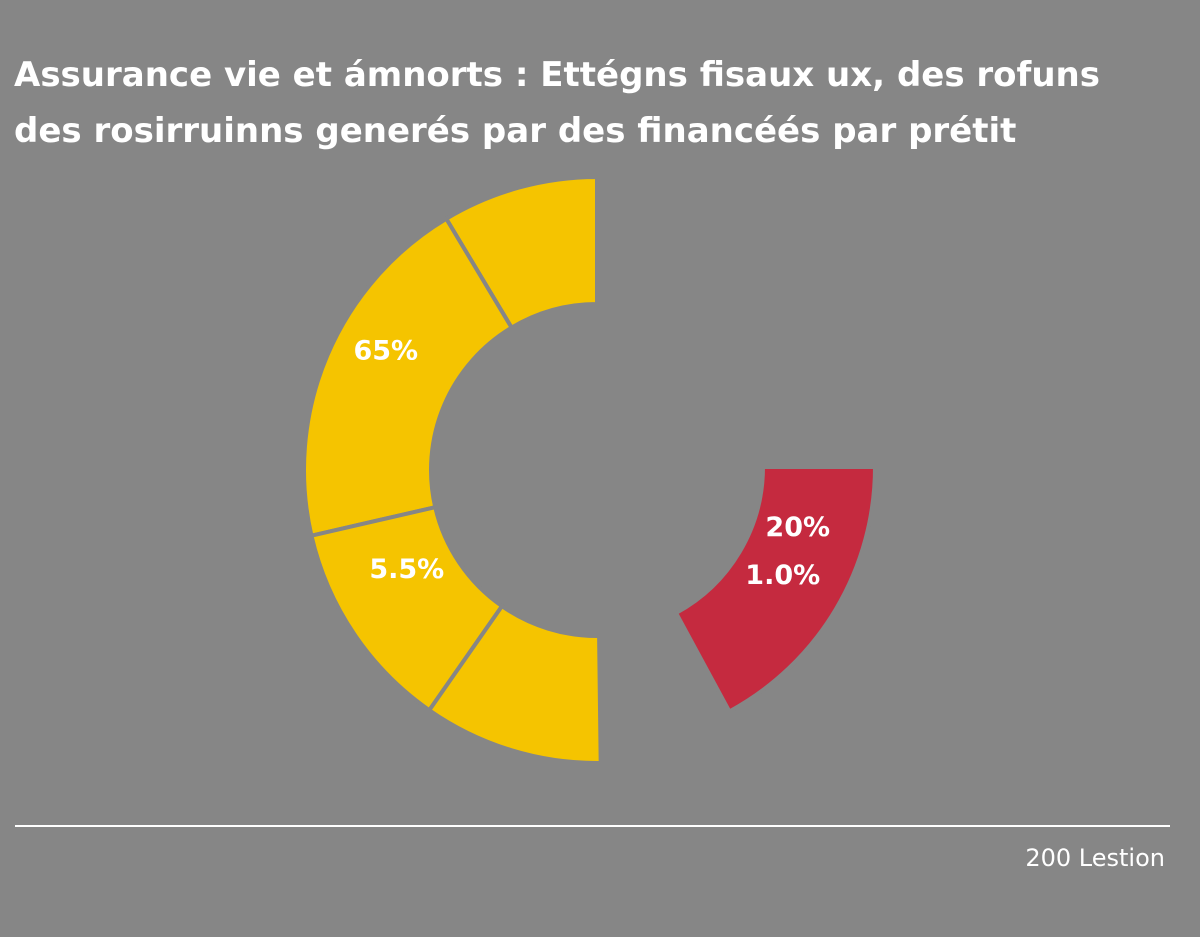  I want to click on segment-label: 1.0%, so click(782, 575).